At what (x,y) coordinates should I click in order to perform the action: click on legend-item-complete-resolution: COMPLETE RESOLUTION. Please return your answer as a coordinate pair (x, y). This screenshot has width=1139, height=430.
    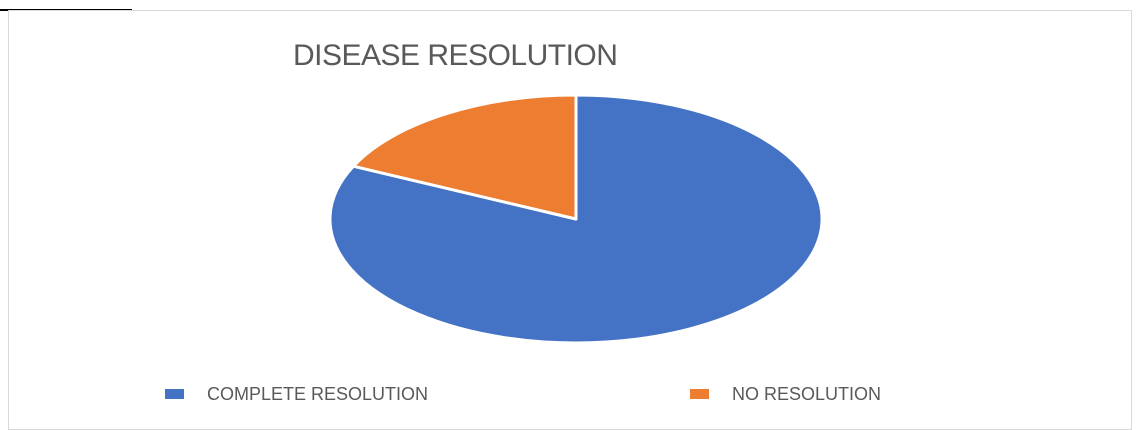
    Looking at the image, I should click on (296, 394).